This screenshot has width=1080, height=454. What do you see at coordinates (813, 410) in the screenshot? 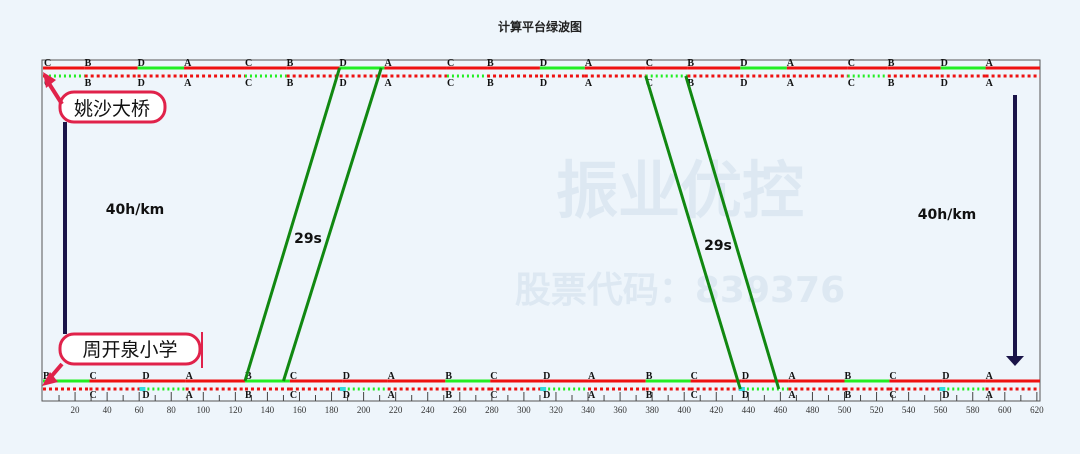
I see `x-tick-label: 480` at bounding box center [813, 410].